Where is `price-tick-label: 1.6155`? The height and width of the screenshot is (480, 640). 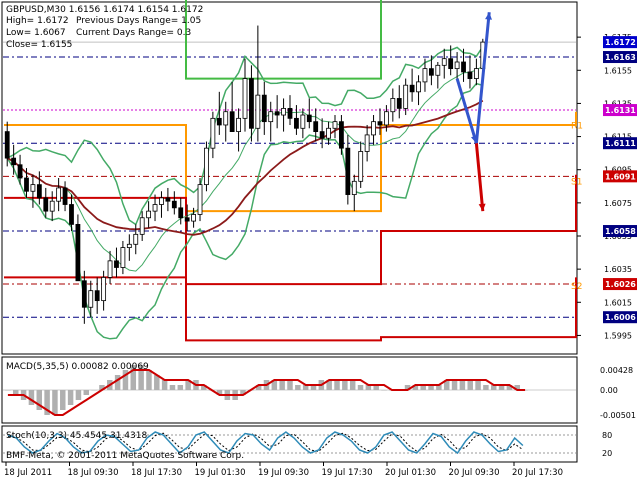
price-tick-label: 1.6155 is located at coordinates (618, 70).